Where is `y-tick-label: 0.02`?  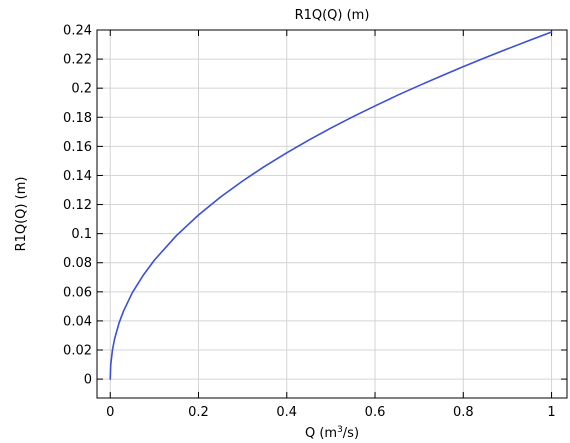
y-tick-label: 0.02 is located at coordinates (77, 351).